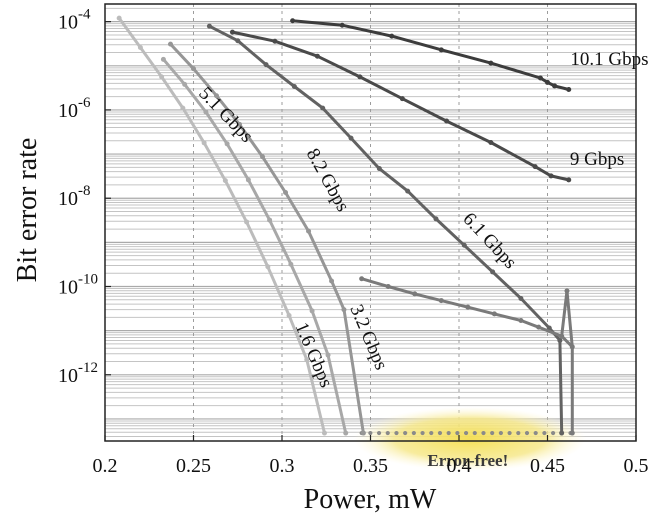 The image size is (657, 519). What do you see at coordinates (88, 280) in the screenshot?
I see `y-tick-exponent: -10` at bounding box center [88, 280].